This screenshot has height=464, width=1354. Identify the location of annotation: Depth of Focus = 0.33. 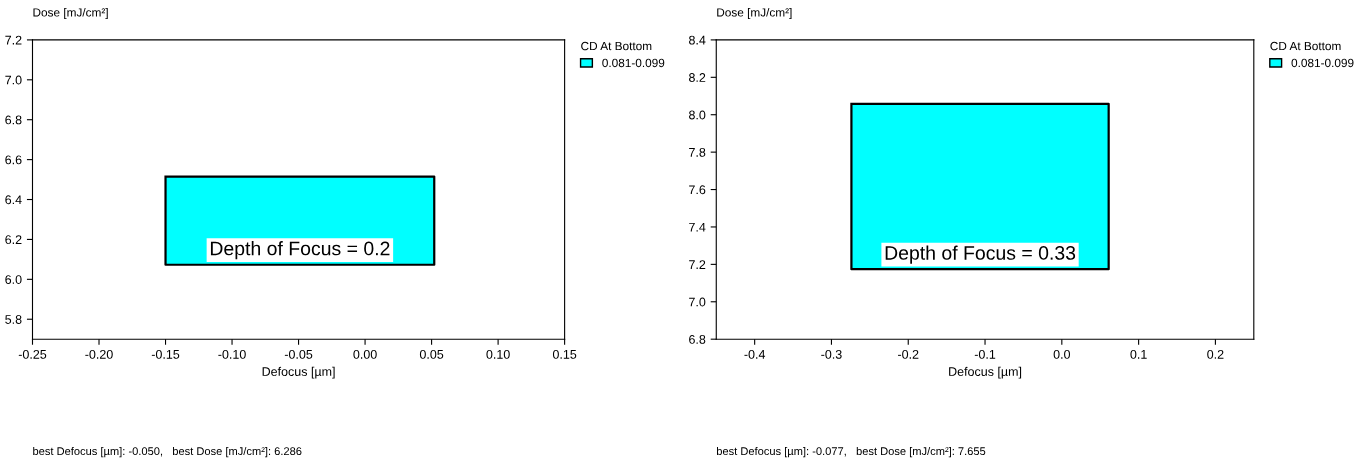
(980, 254).